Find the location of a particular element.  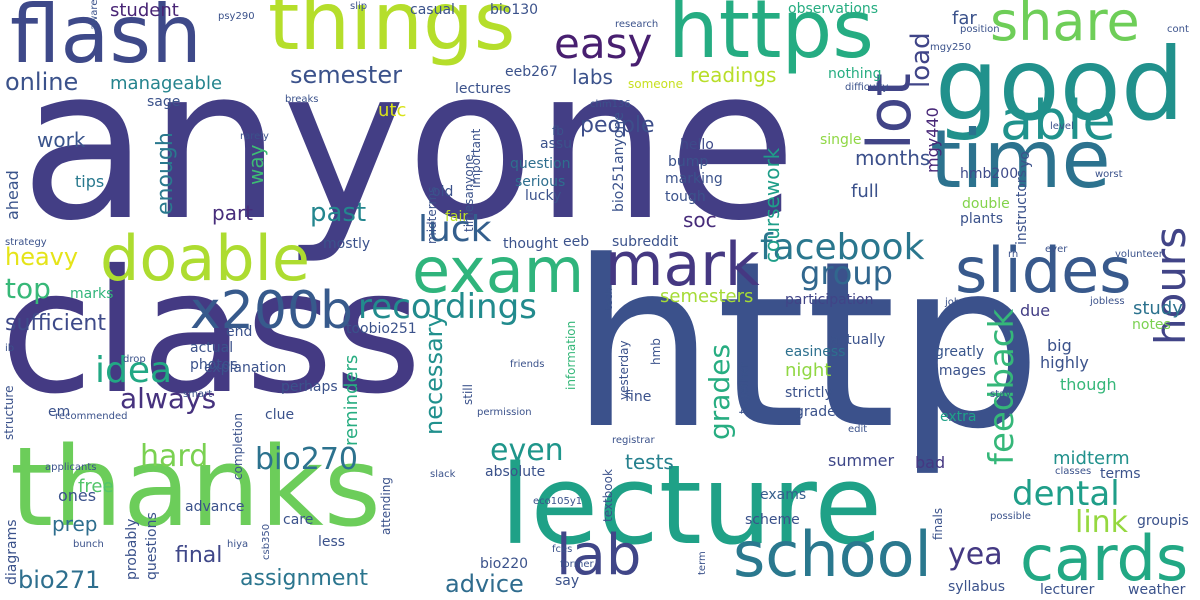

word-bad: bad is located at coordinates (930, 462).